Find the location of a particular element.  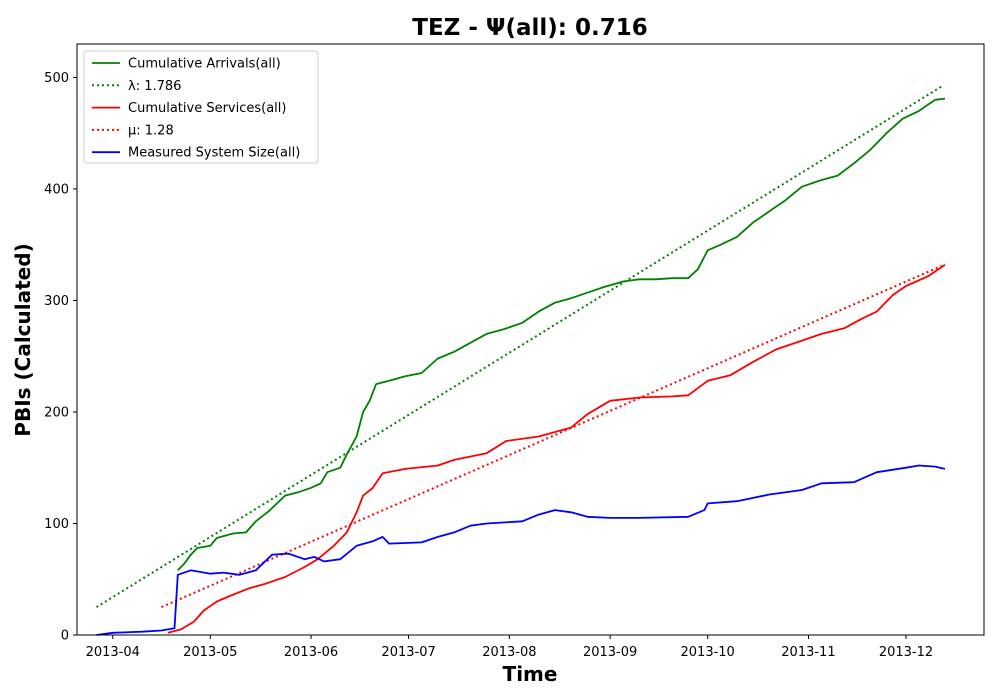

x-tick-label: 2013-09 is located at coordinates (610, 652).